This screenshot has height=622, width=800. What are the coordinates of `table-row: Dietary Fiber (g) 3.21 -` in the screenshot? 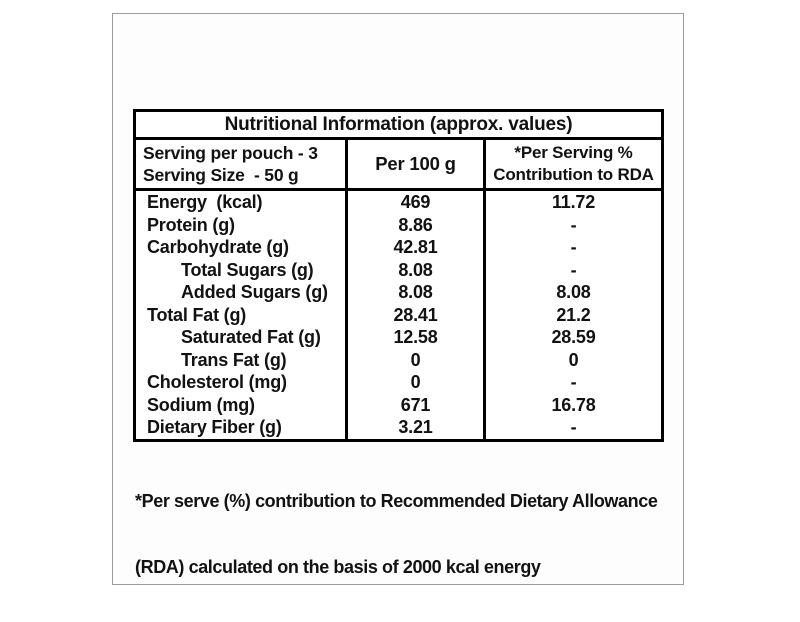 It's located at (398, 427).